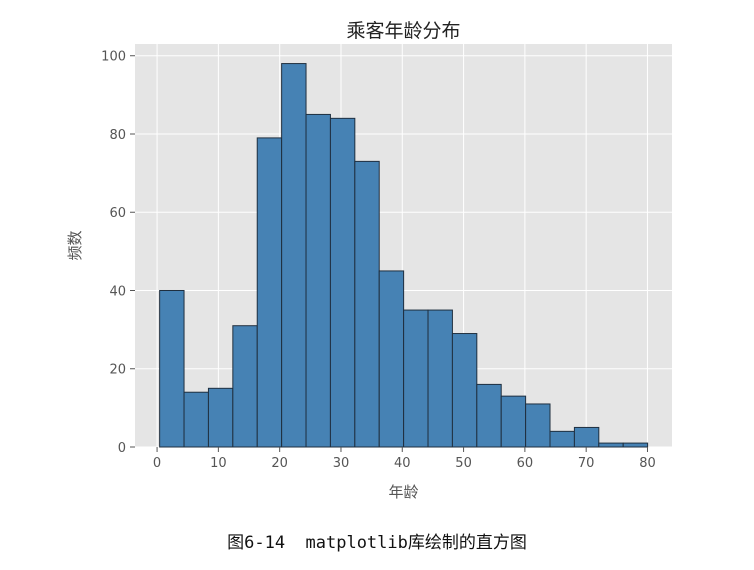 This screenshot has width=754, height=570. I want to click on x-tick-label: 70, so click(586, 463).